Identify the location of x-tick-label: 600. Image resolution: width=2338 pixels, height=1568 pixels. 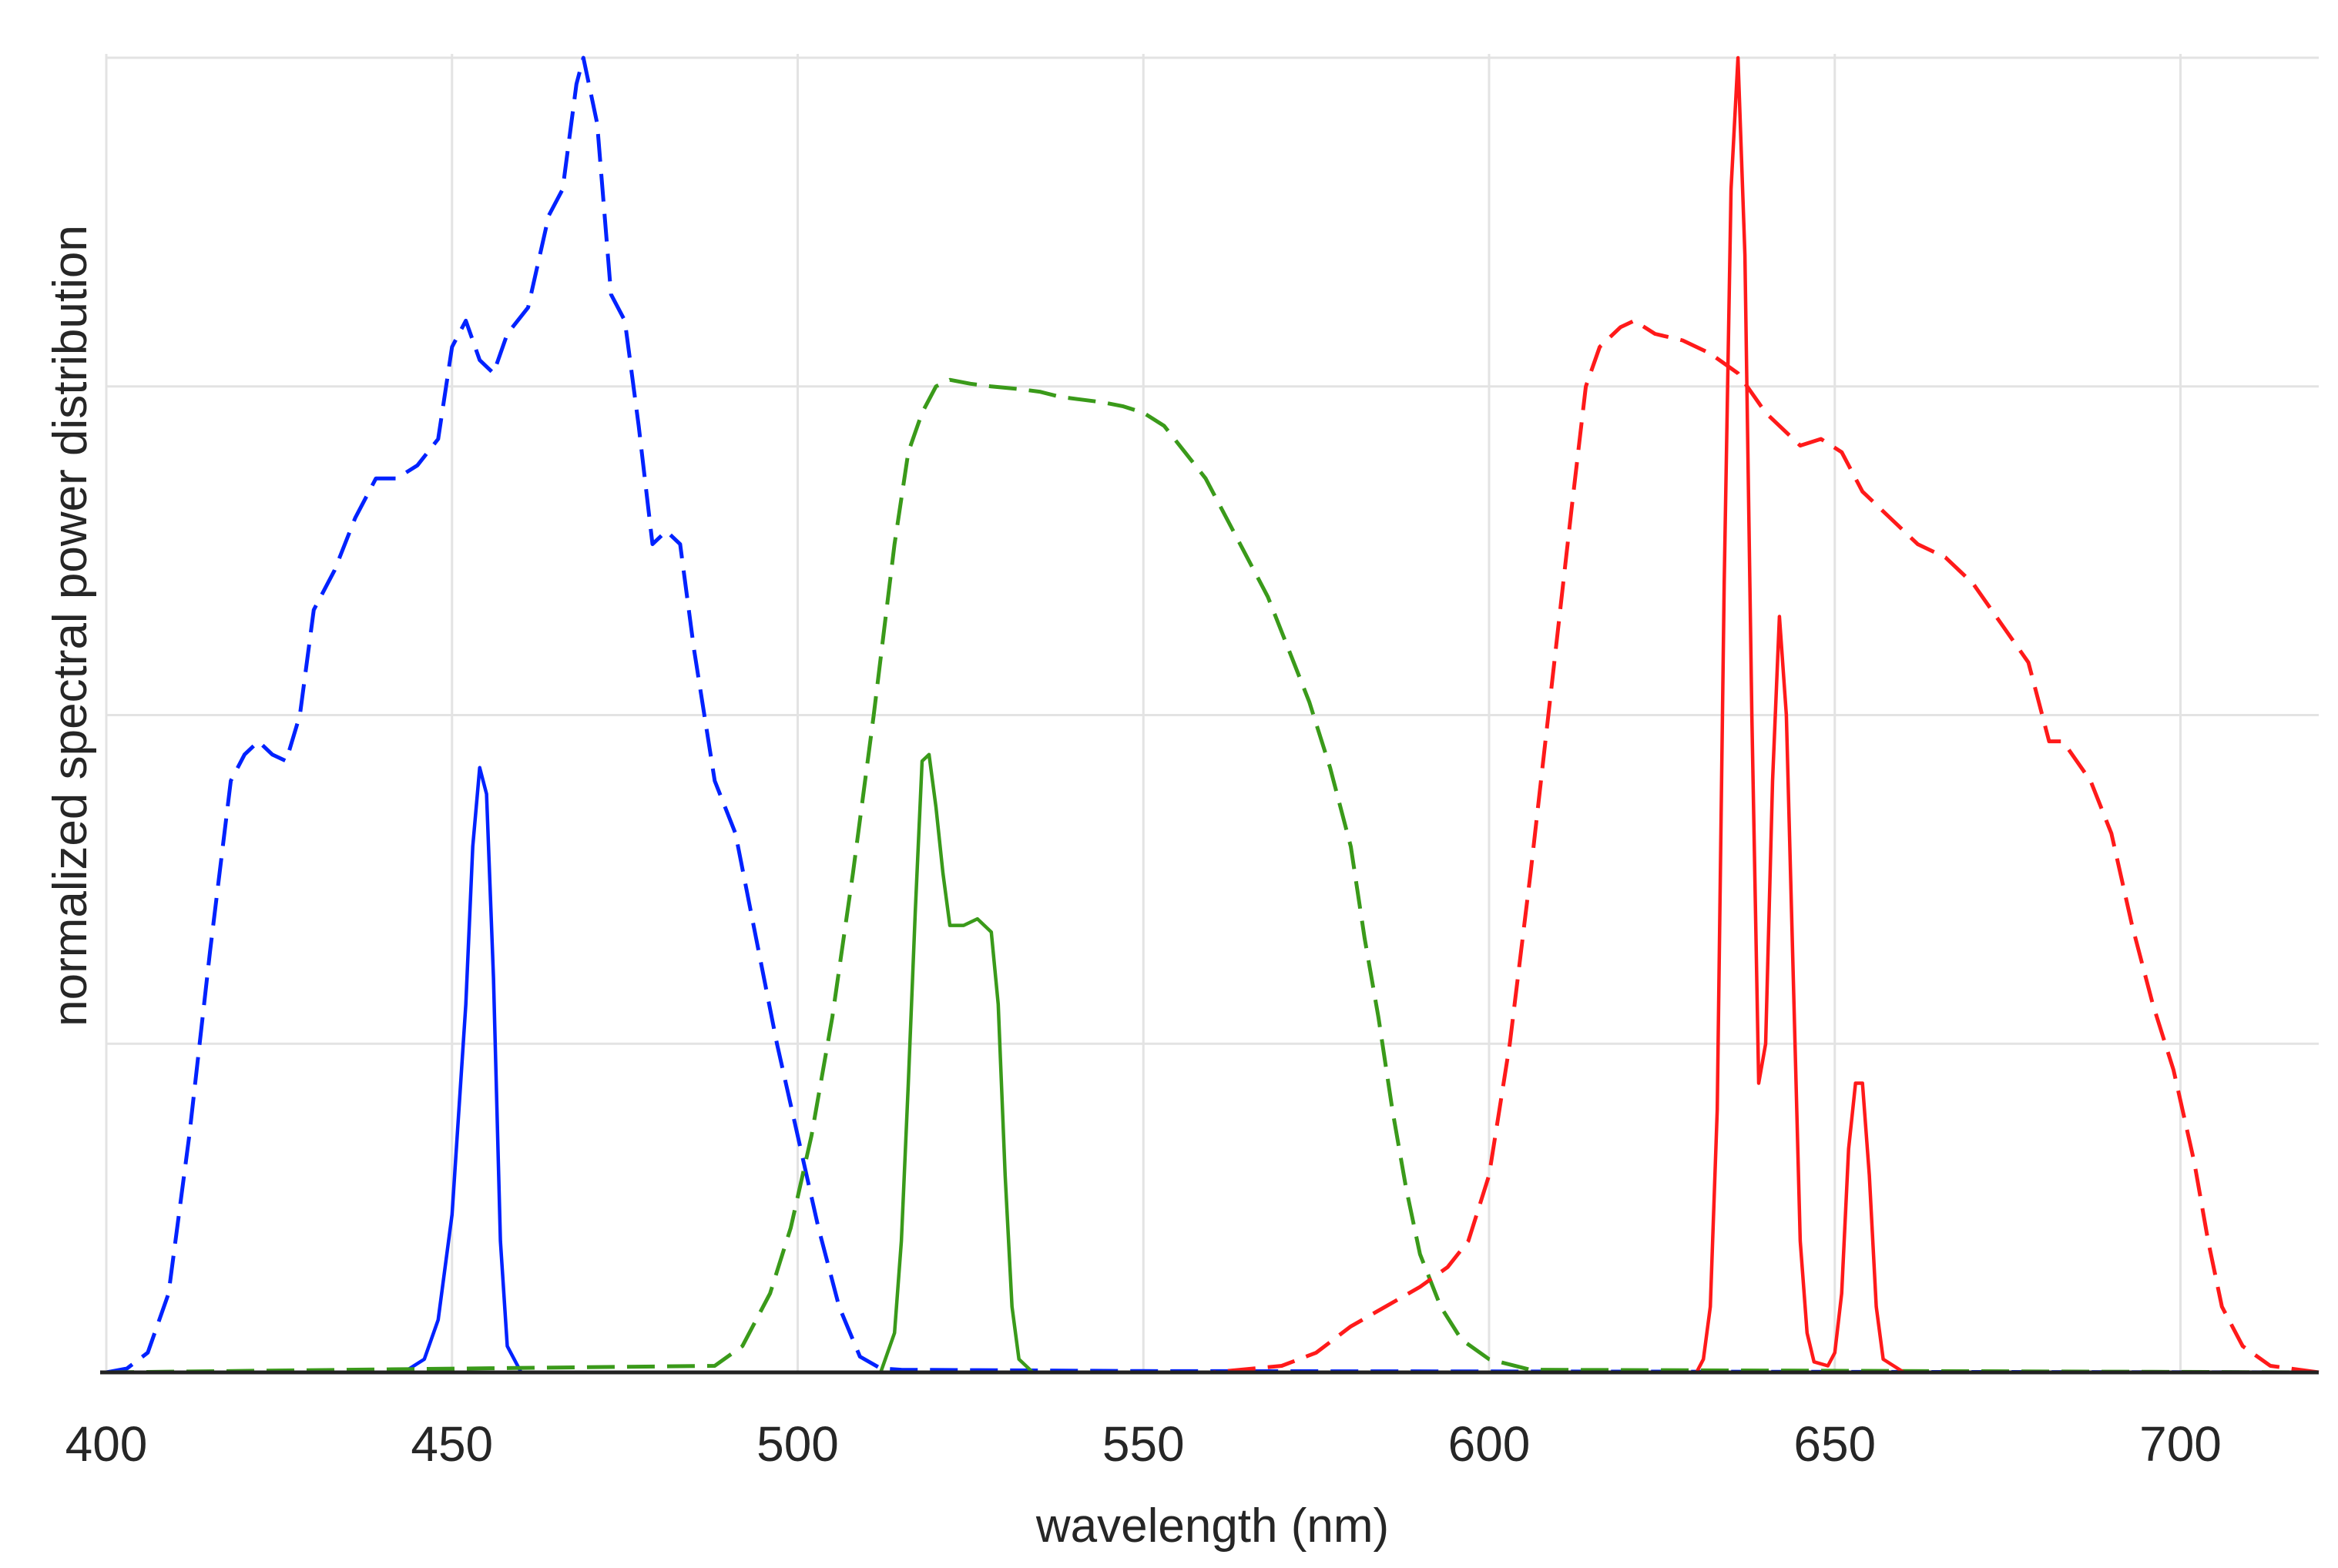
(1489, 1444).